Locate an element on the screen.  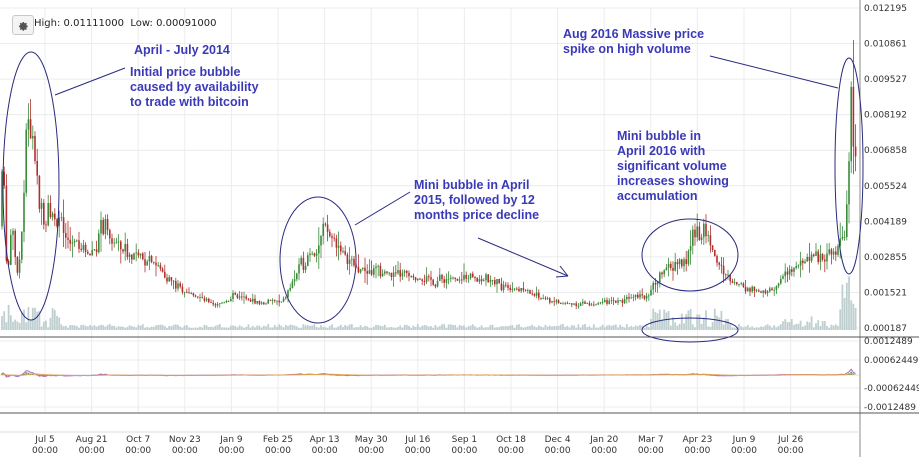
low-label: Low: is located at coordinates (141, 23).